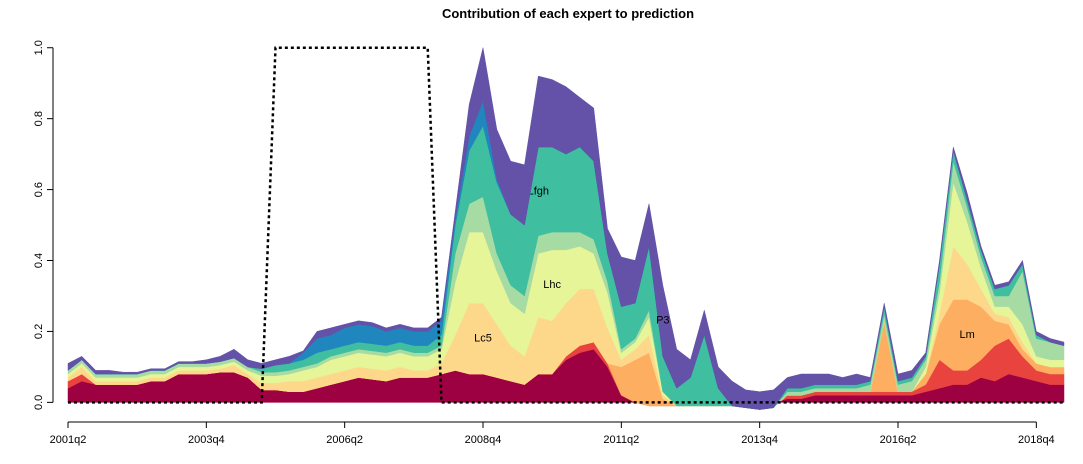 The width and height of the screenshot is (1083, 464). What do you see at coordinates (759, 440) in the screenshot?
I see `x-tick-label: 2013q4` at bounding box center [759, 440].